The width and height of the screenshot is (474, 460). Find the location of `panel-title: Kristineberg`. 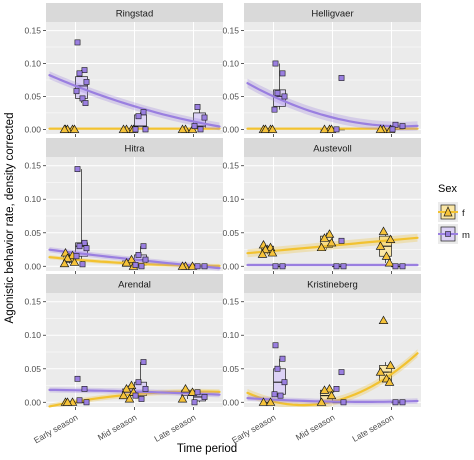

panel-title: Kristineberg is located at coordinates (332, 285).